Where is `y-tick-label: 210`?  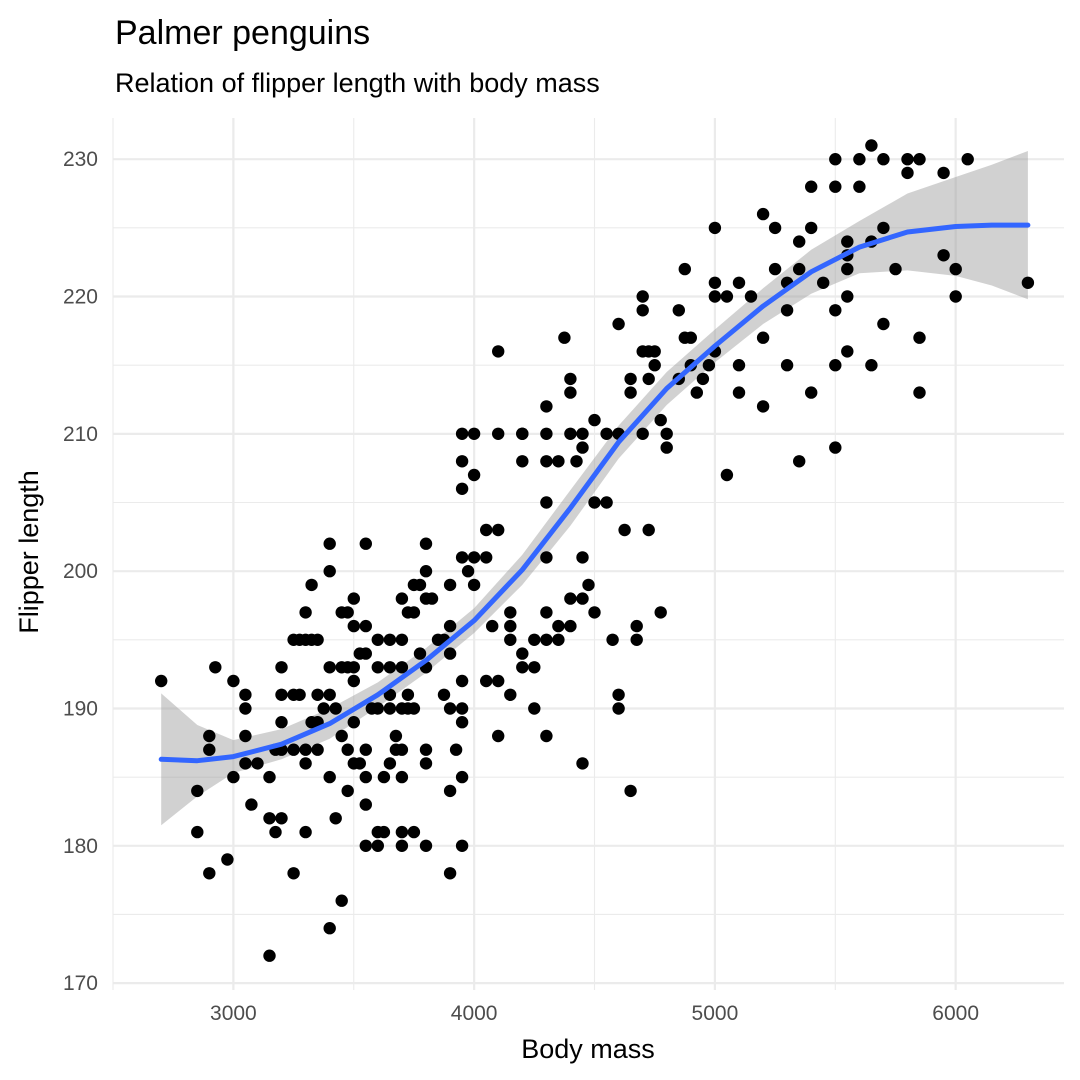 y-tick-label: 210 is located at coordinates (80, 434).